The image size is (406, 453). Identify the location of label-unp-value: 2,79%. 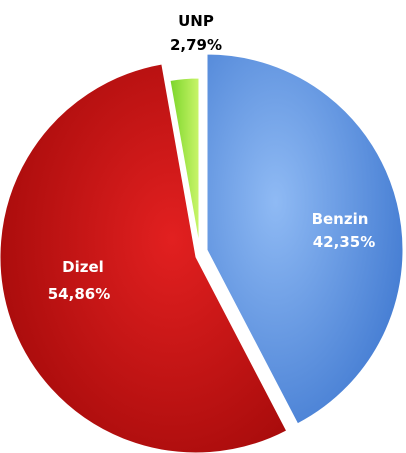
(196, 45).